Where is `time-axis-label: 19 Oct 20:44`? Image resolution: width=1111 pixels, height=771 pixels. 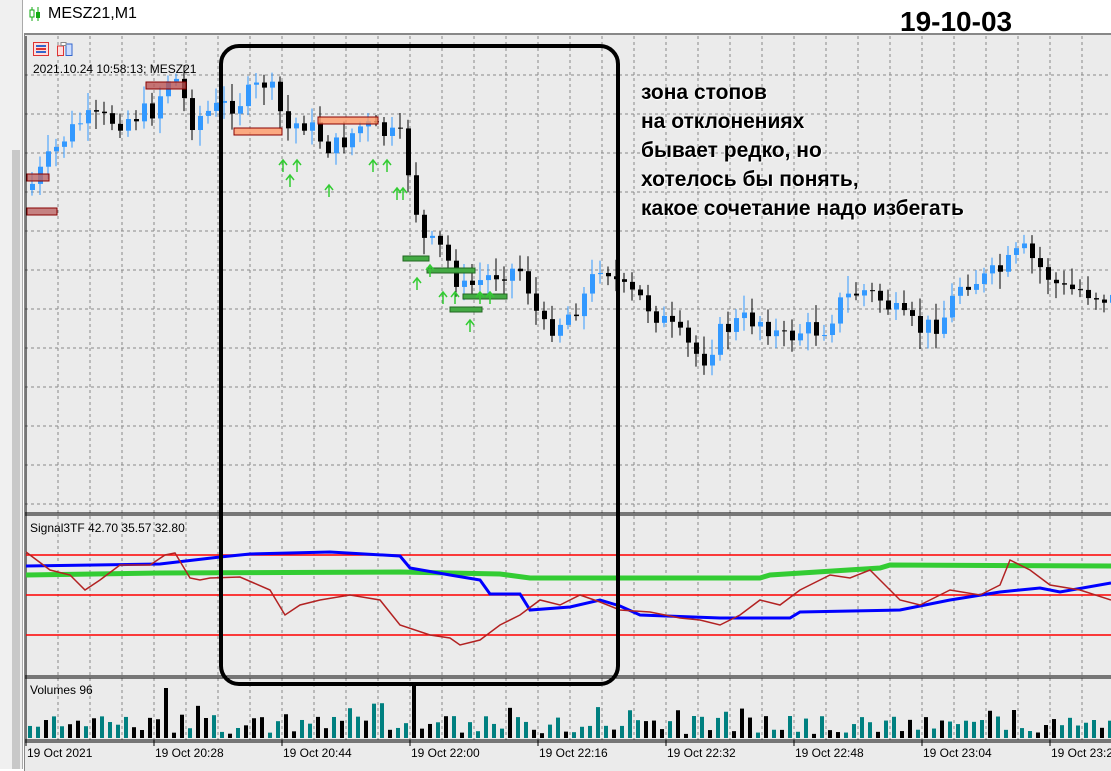
time-axis-label: 19 Oct 20:44 is located at coordinates (317, 753).